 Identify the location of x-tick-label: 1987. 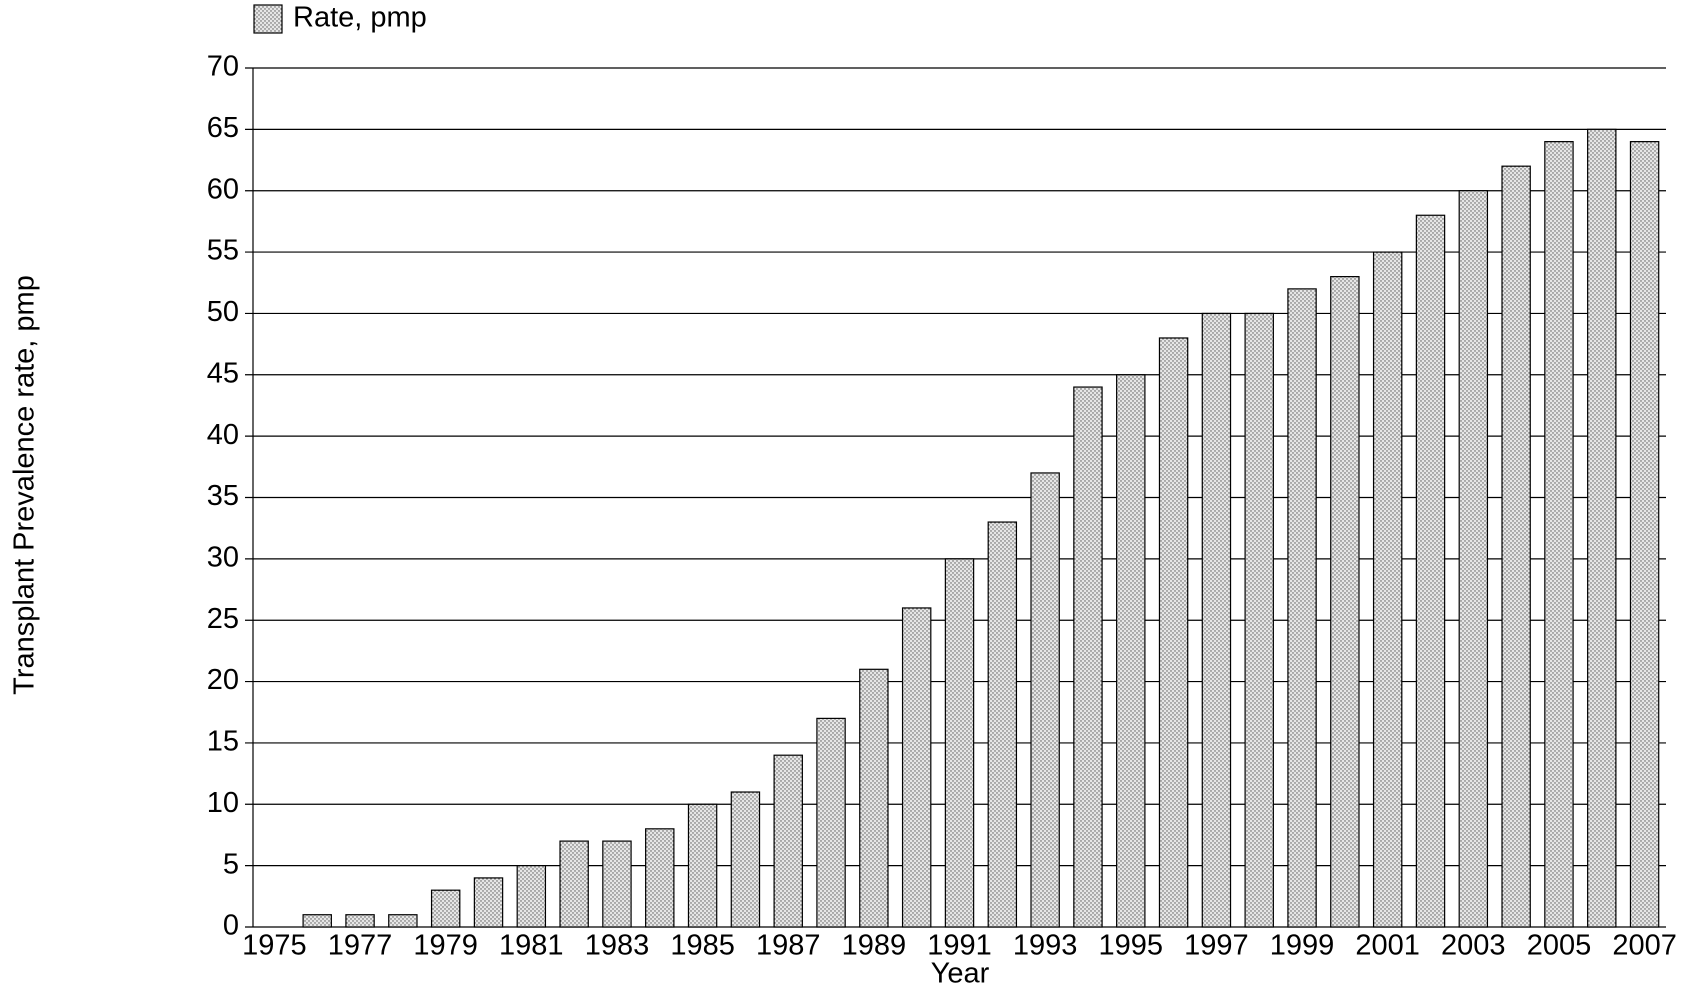
(788, 946).